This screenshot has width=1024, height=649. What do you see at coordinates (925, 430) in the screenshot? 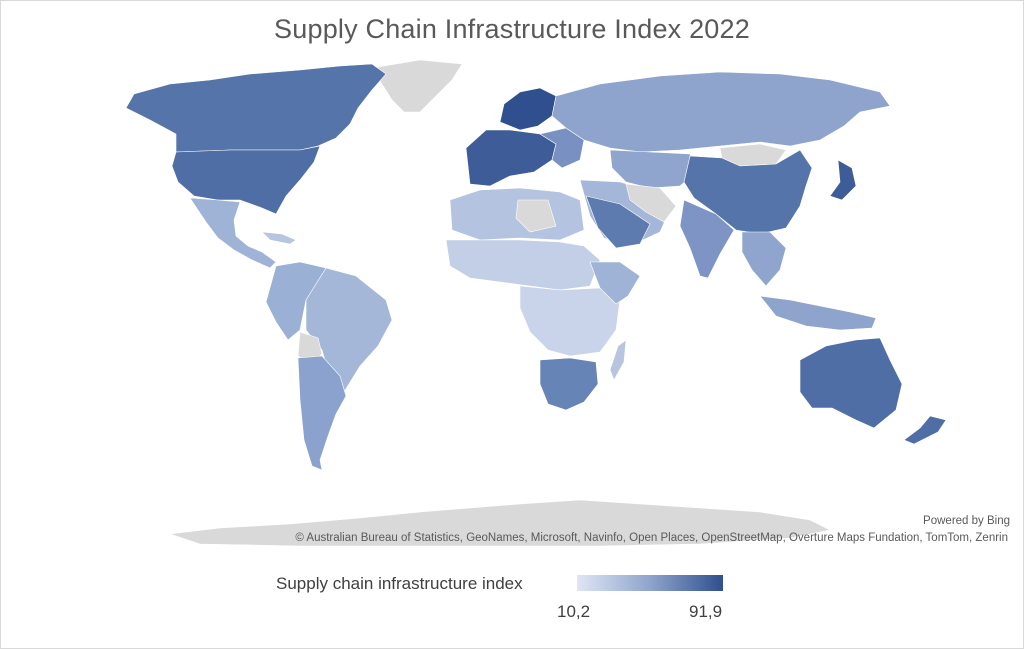
I see `region-new-zealand` at bounding box center [925, 430].